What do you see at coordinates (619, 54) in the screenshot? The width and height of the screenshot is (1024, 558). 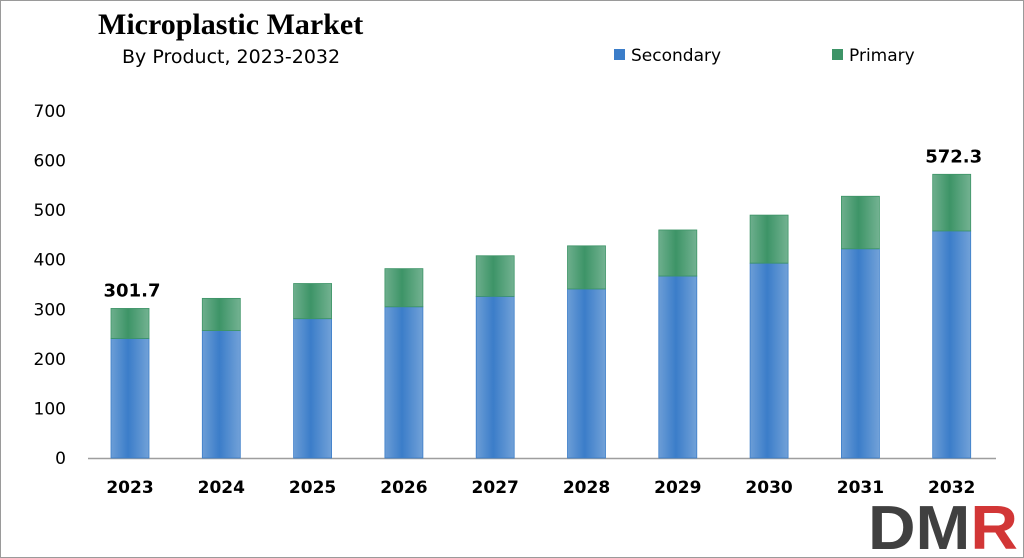 I see `legend-swatch-secondary` at bounding box center [619, 54].